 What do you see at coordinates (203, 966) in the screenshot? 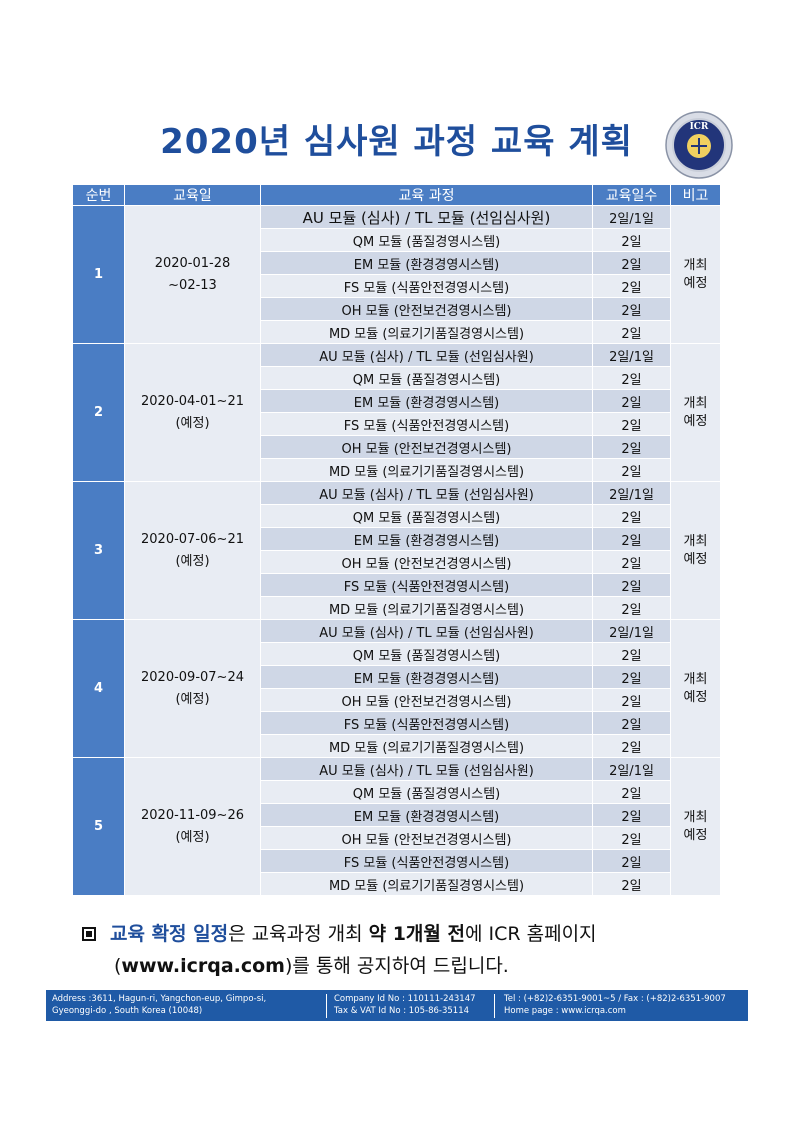
I see `homepage-link: www.icrqa.com` at bounding box center [203, 966].